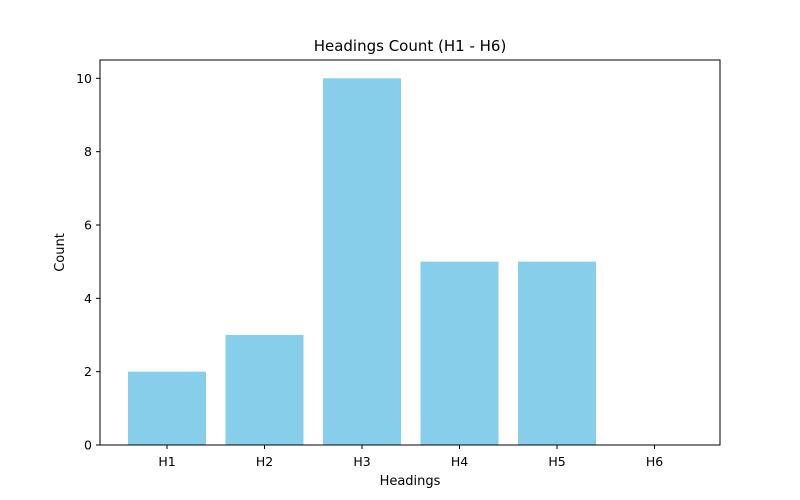 The image size is (800, 500). I want to click on y-axis-label: Count, so click(60, 252).